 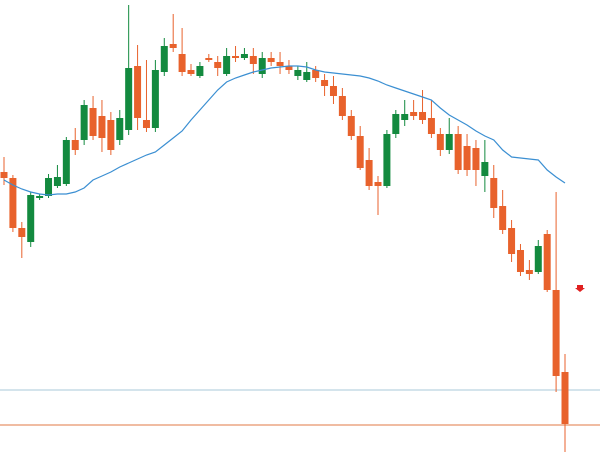 What do you see at coordinates (580, 288) in the screenshot?
I see `signal-arrow` at bounding box center [580, 288].